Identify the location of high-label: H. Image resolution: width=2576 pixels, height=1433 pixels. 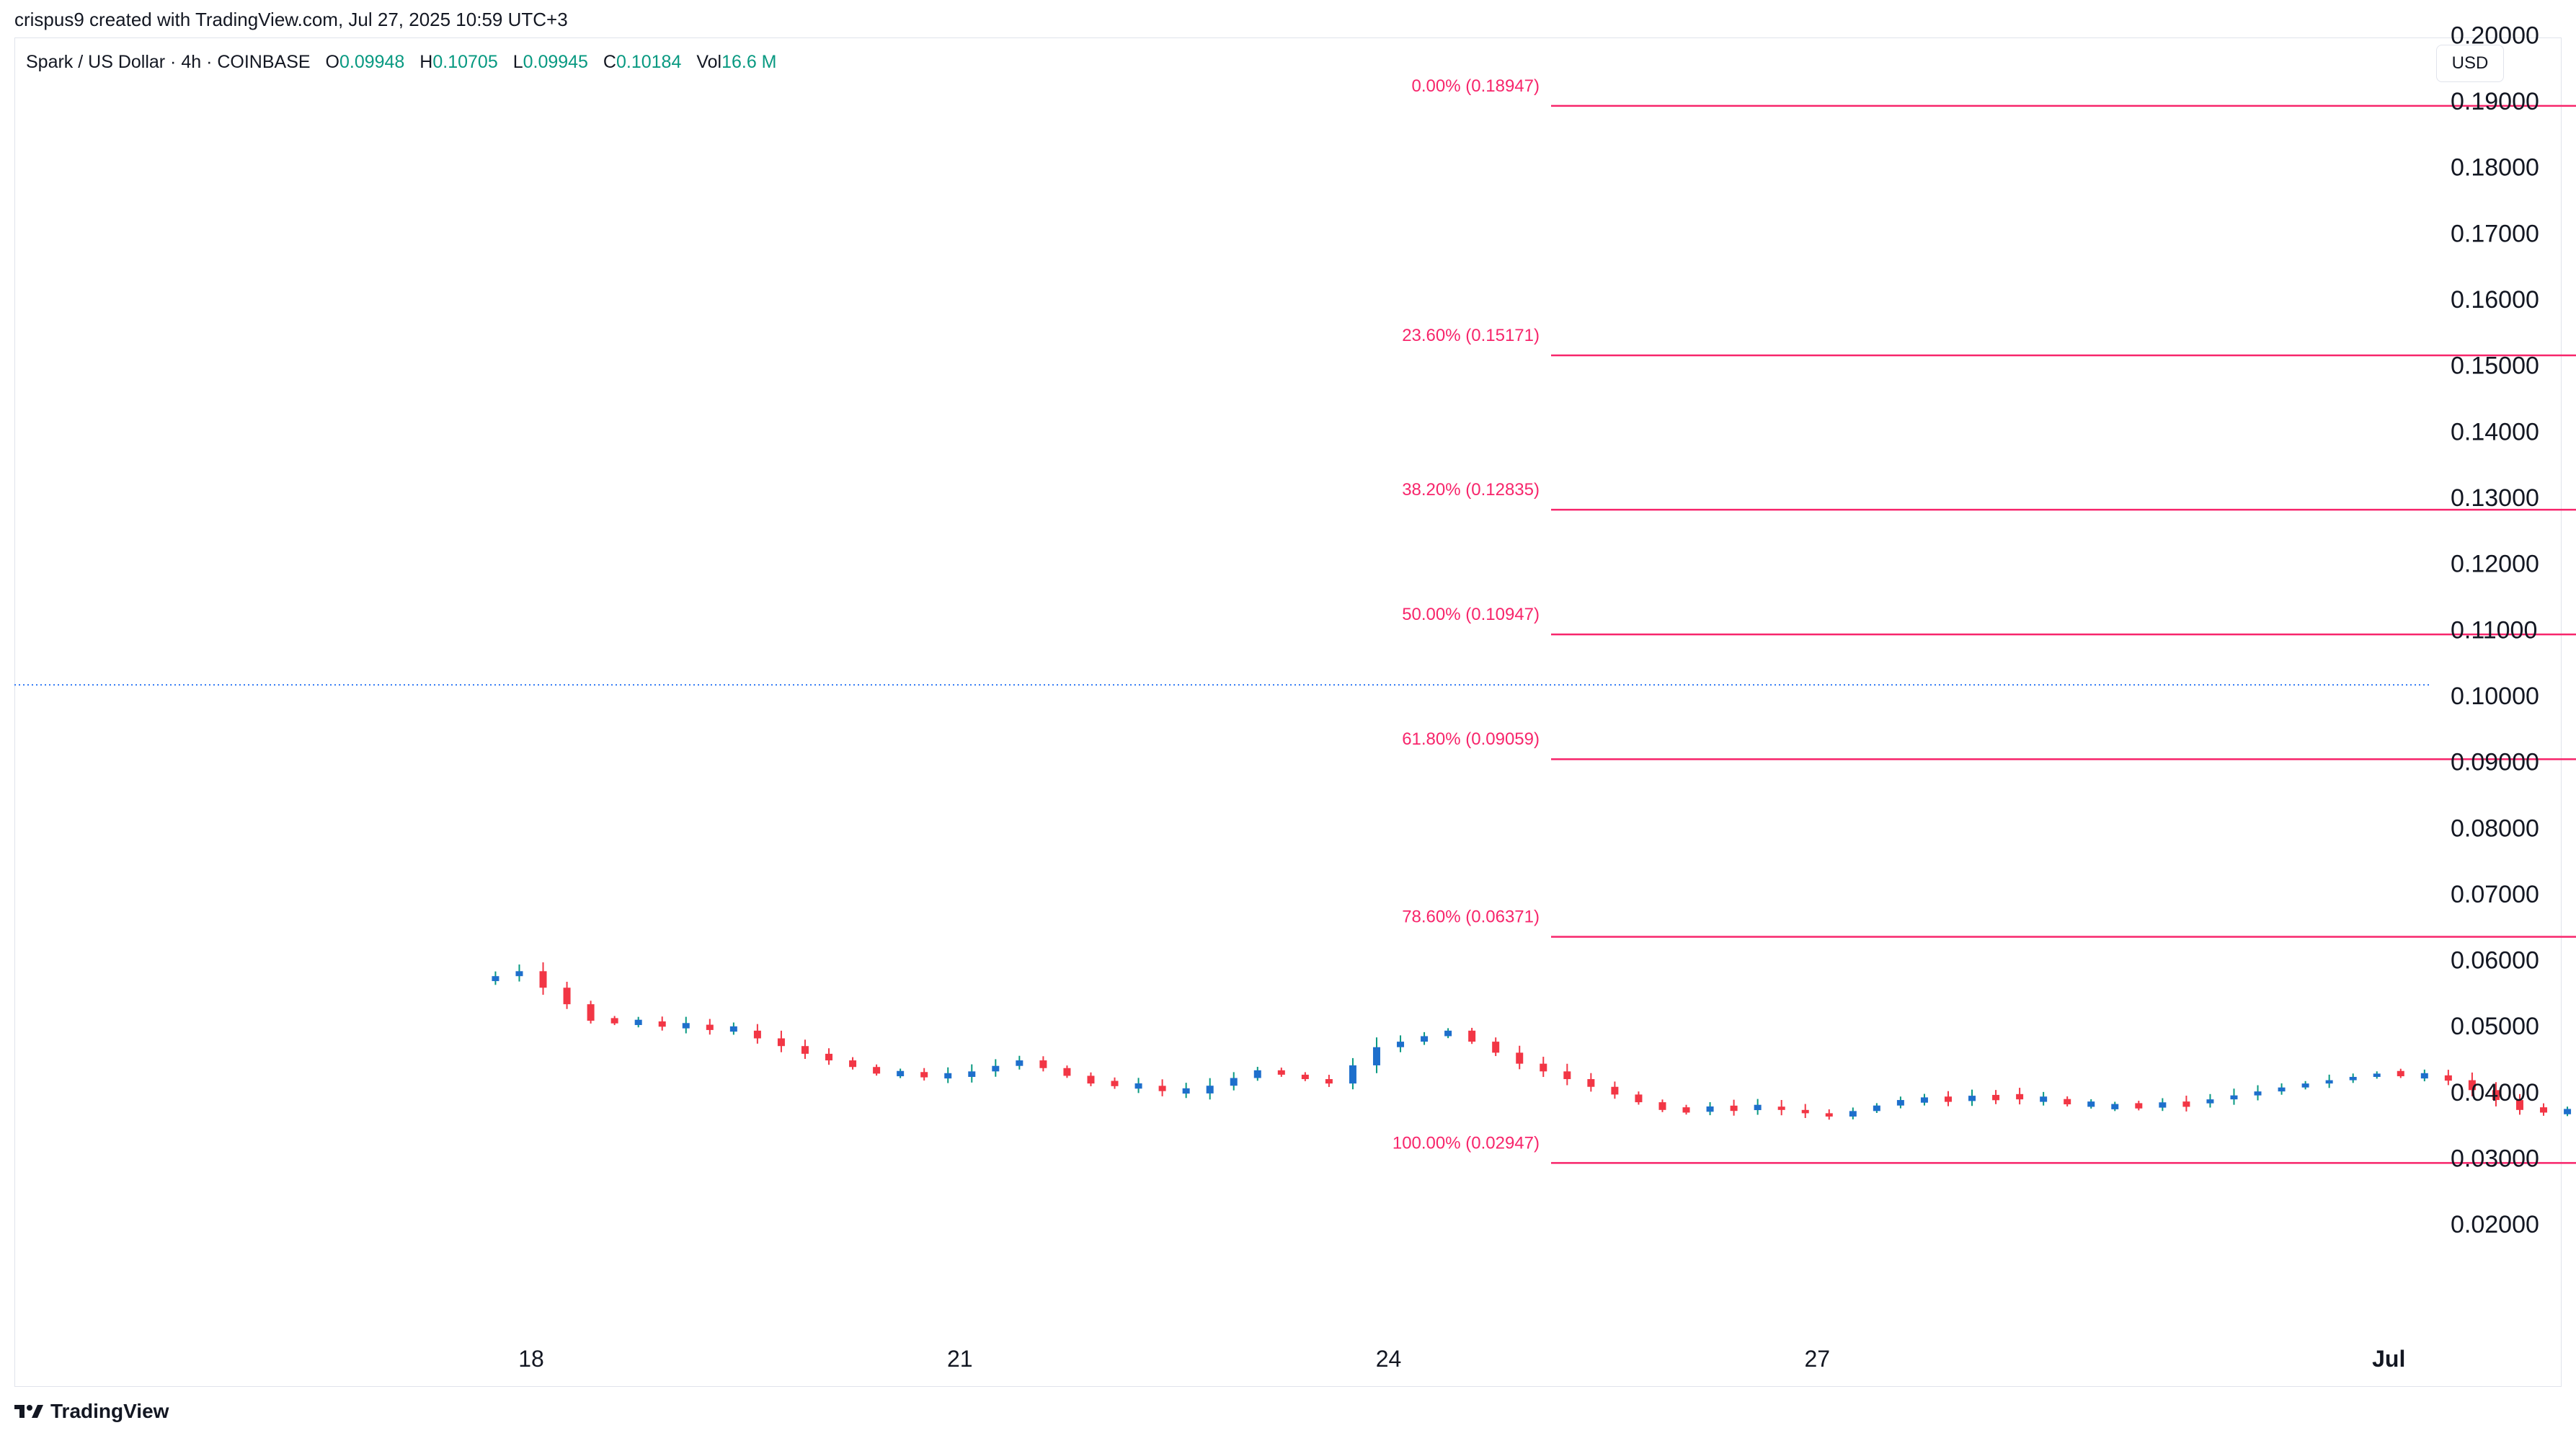
(426, 62).